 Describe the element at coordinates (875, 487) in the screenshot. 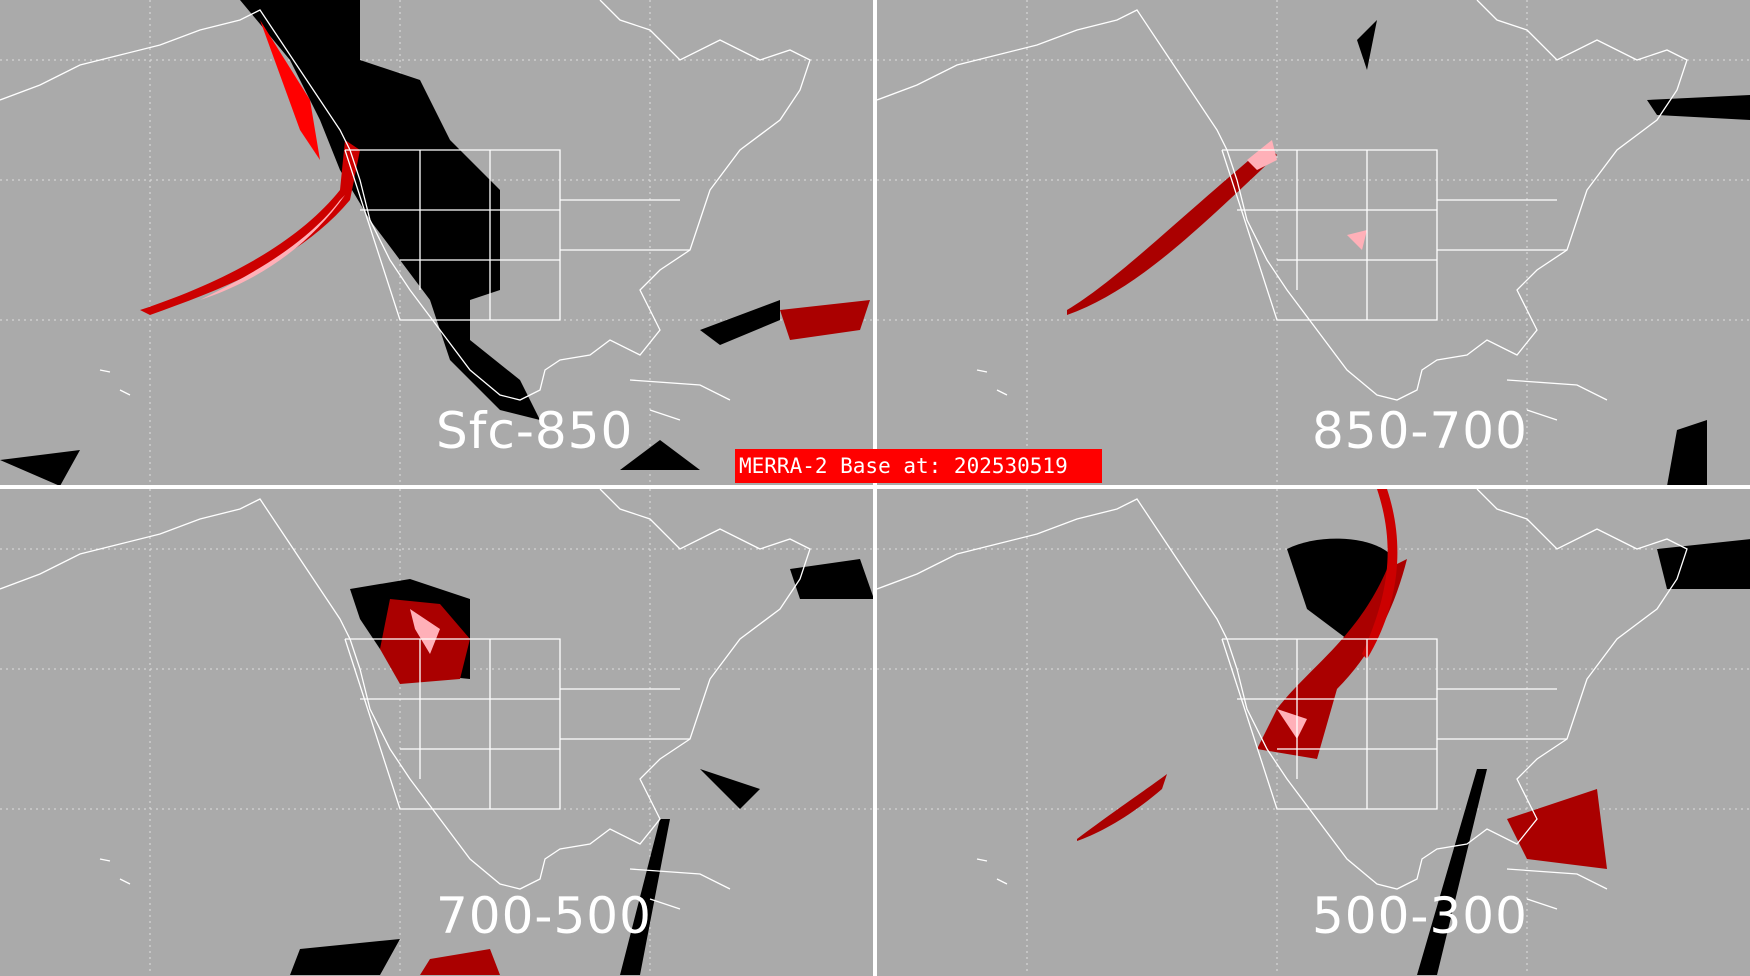

I see `panel-divider-horizontal` at that location.